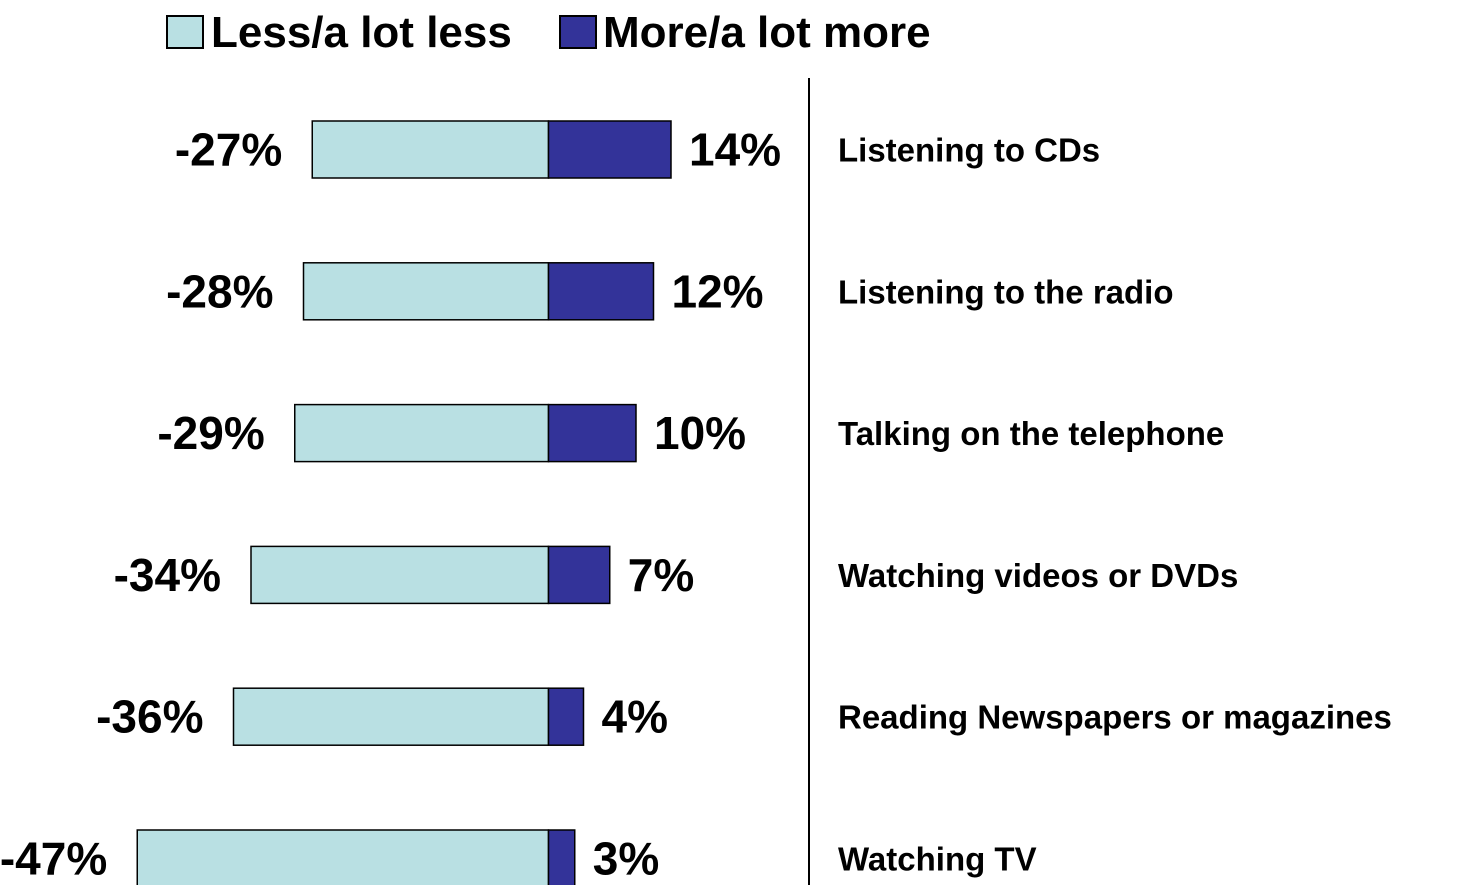 The height and width of the screenshot is (885, 1481). Describe the element at coordinates (718, 291) in the screenshot. I see `data-label-more: 12%` at that location.